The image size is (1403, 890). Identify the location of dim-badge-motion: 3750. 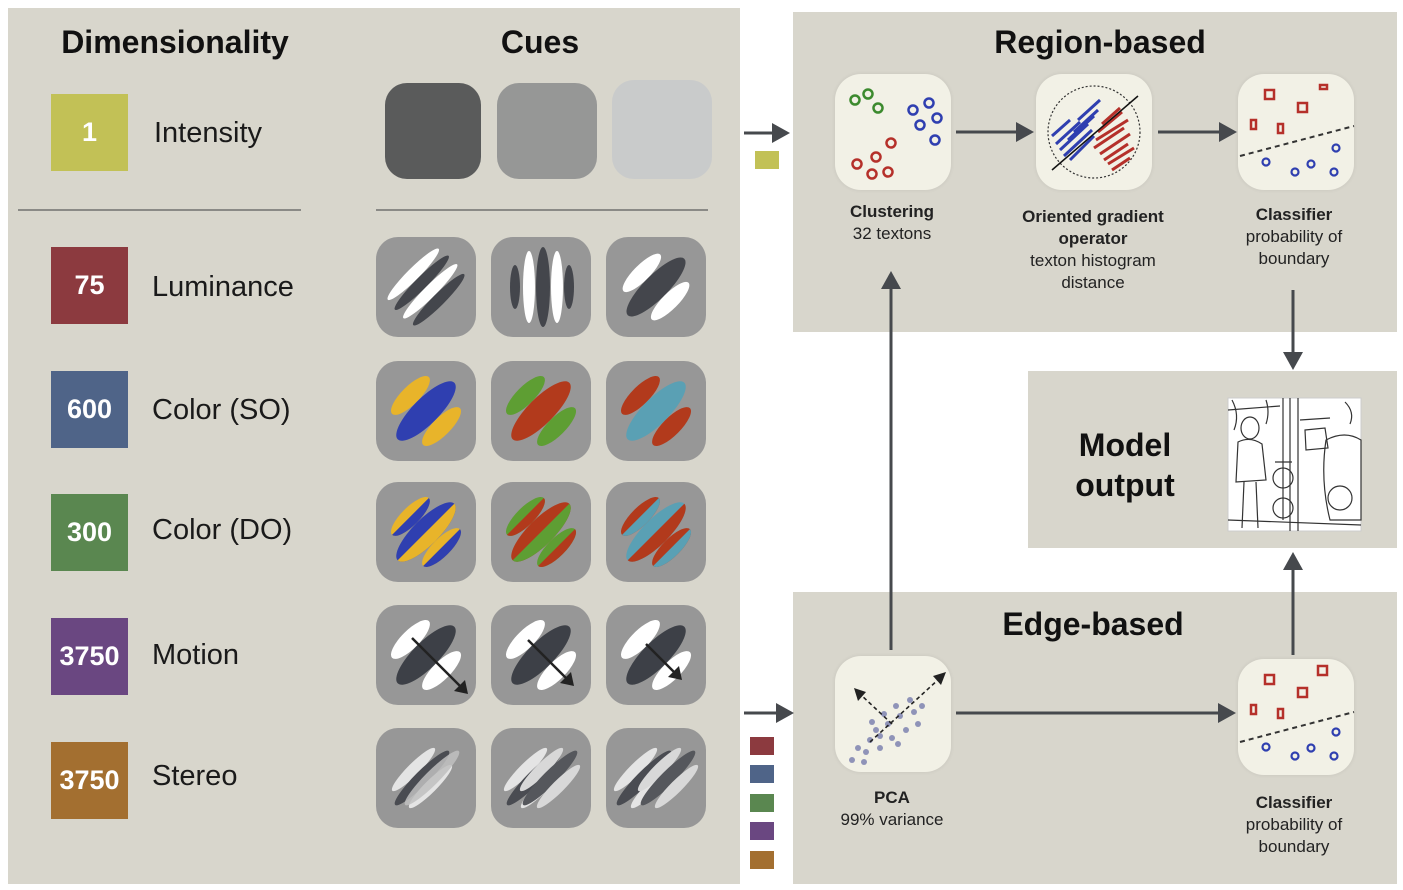
(89, 656).